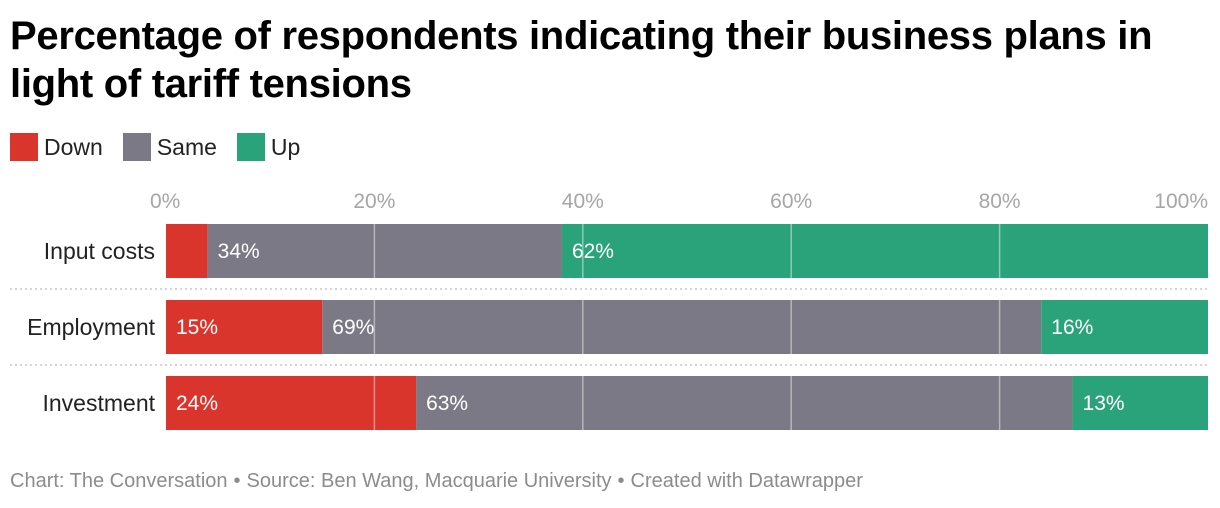 The image size is (1220, 508). I want to click on x-tick-label: 20%, so click(374, 201).